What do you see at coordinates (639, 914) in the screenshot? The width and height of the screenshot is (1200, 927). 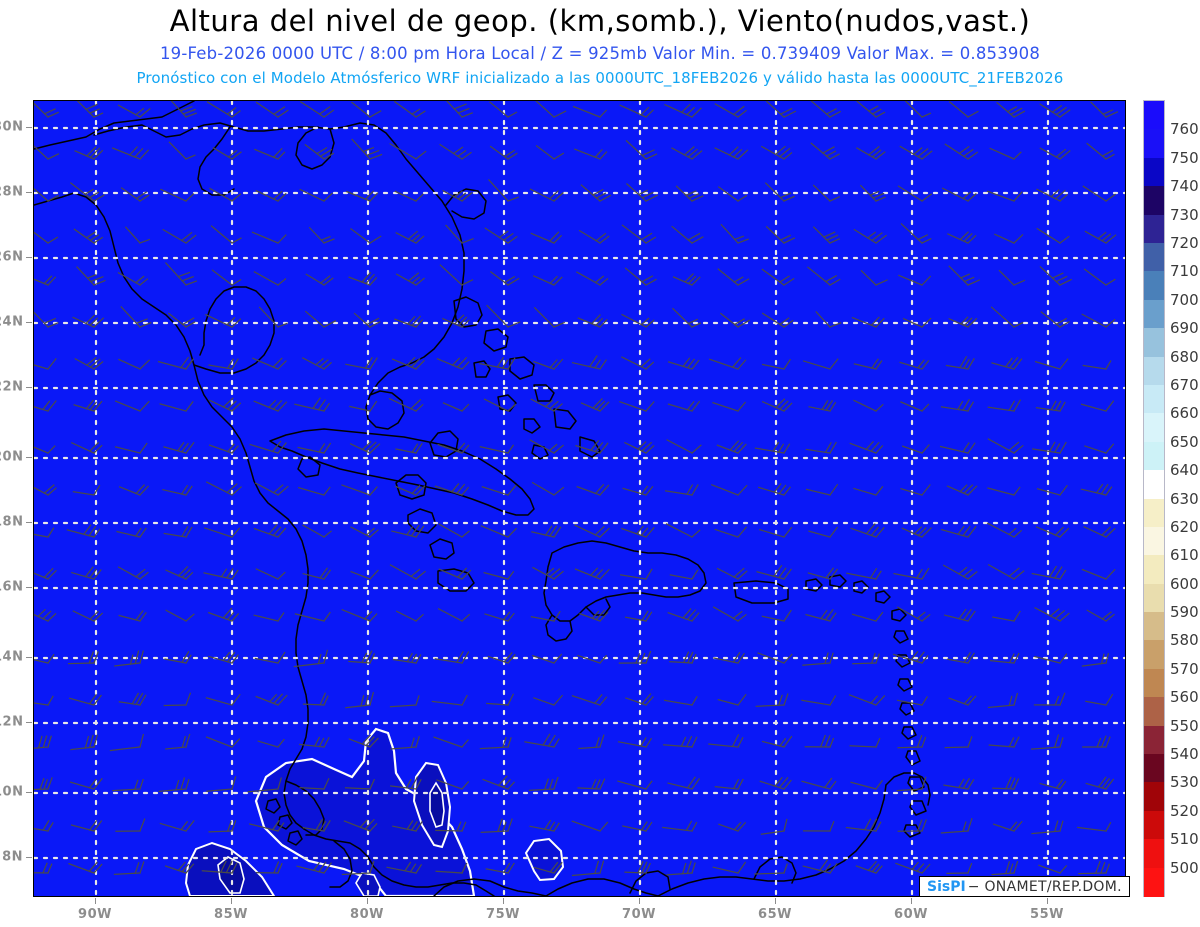 I see `xtick-label: 70W` at bounding box center [639, 914].